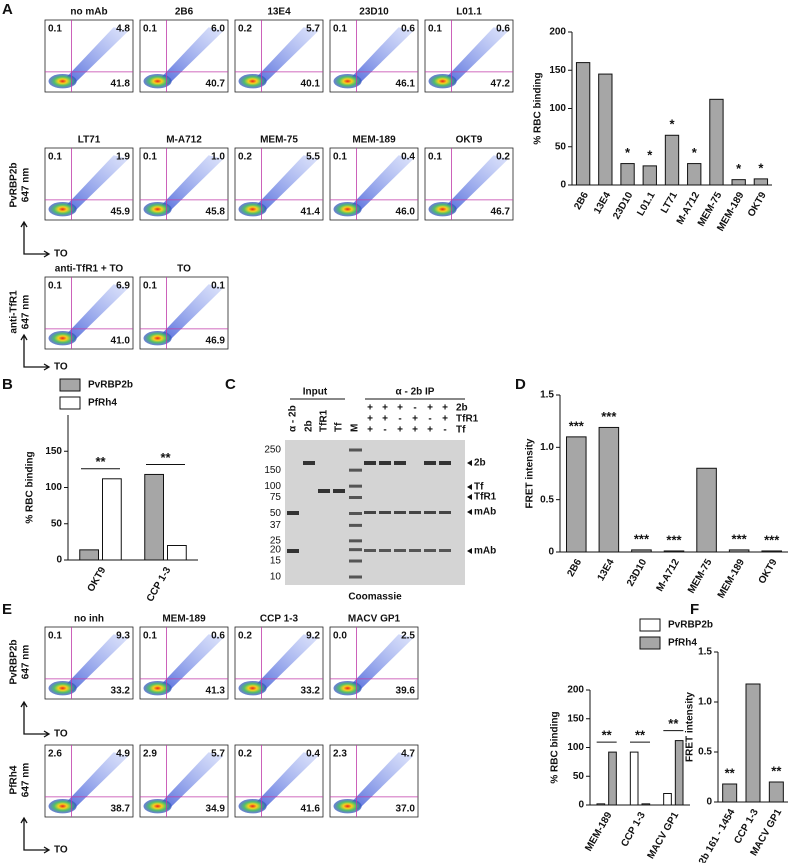 The width and height of the screenshot is (800, 863). What do you see at coordinates (480, 463) in the screenshot?
I see `band-label: 2b` at bounding box center [480, 463].